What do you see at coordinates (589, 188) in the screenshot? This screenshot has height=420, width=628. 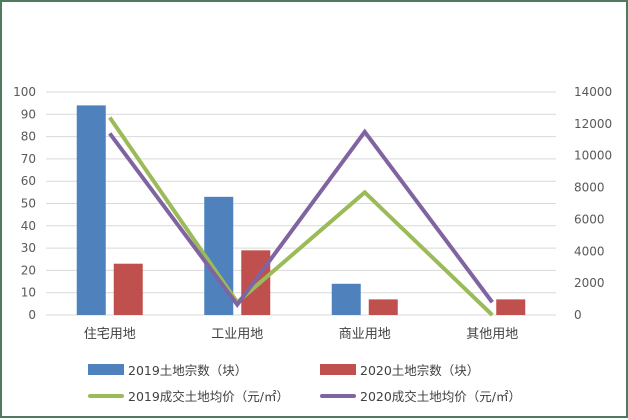 I see `right-axis-tick-label: 8000` at bounding box center [589, 188].